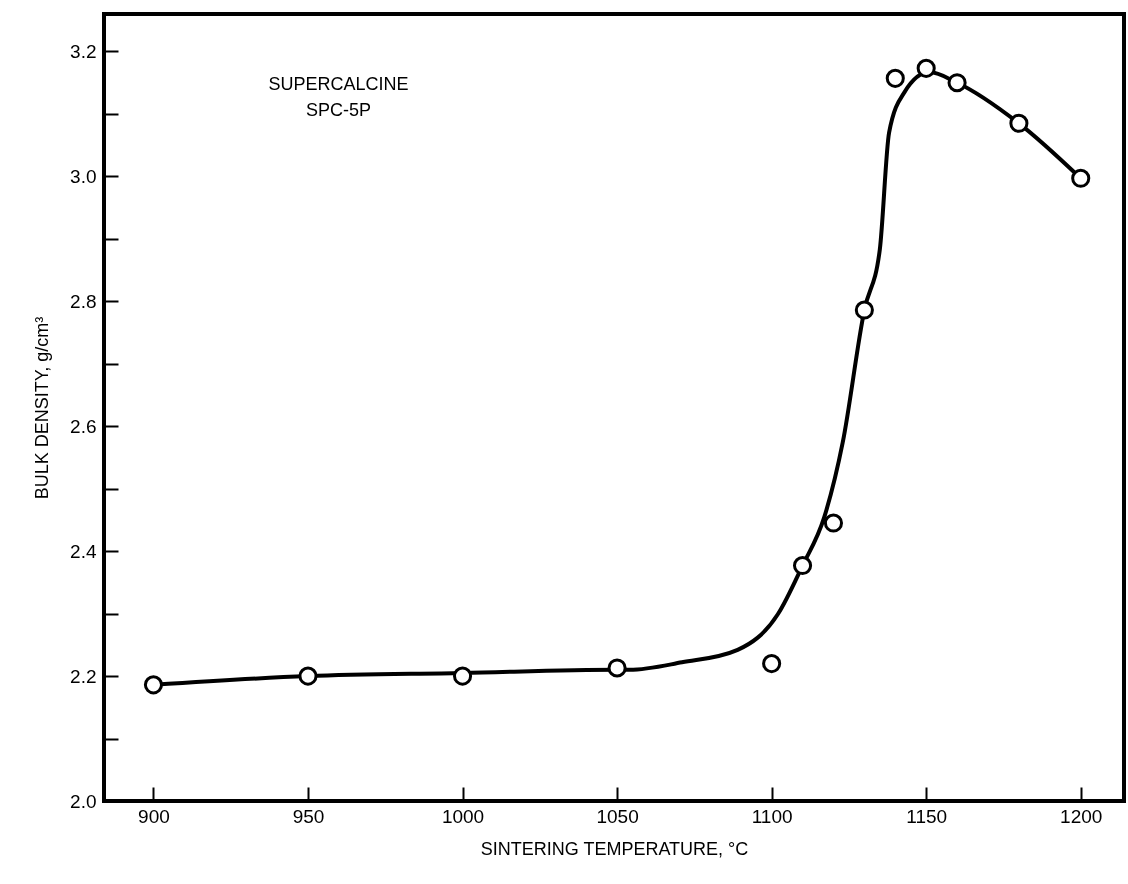 The height and width of the screenshot is (884, 1128). What do you see at coordinates (308, 816) in the screenshot?
I see `x-tick-label: 950` at bounding box center [308, 816].